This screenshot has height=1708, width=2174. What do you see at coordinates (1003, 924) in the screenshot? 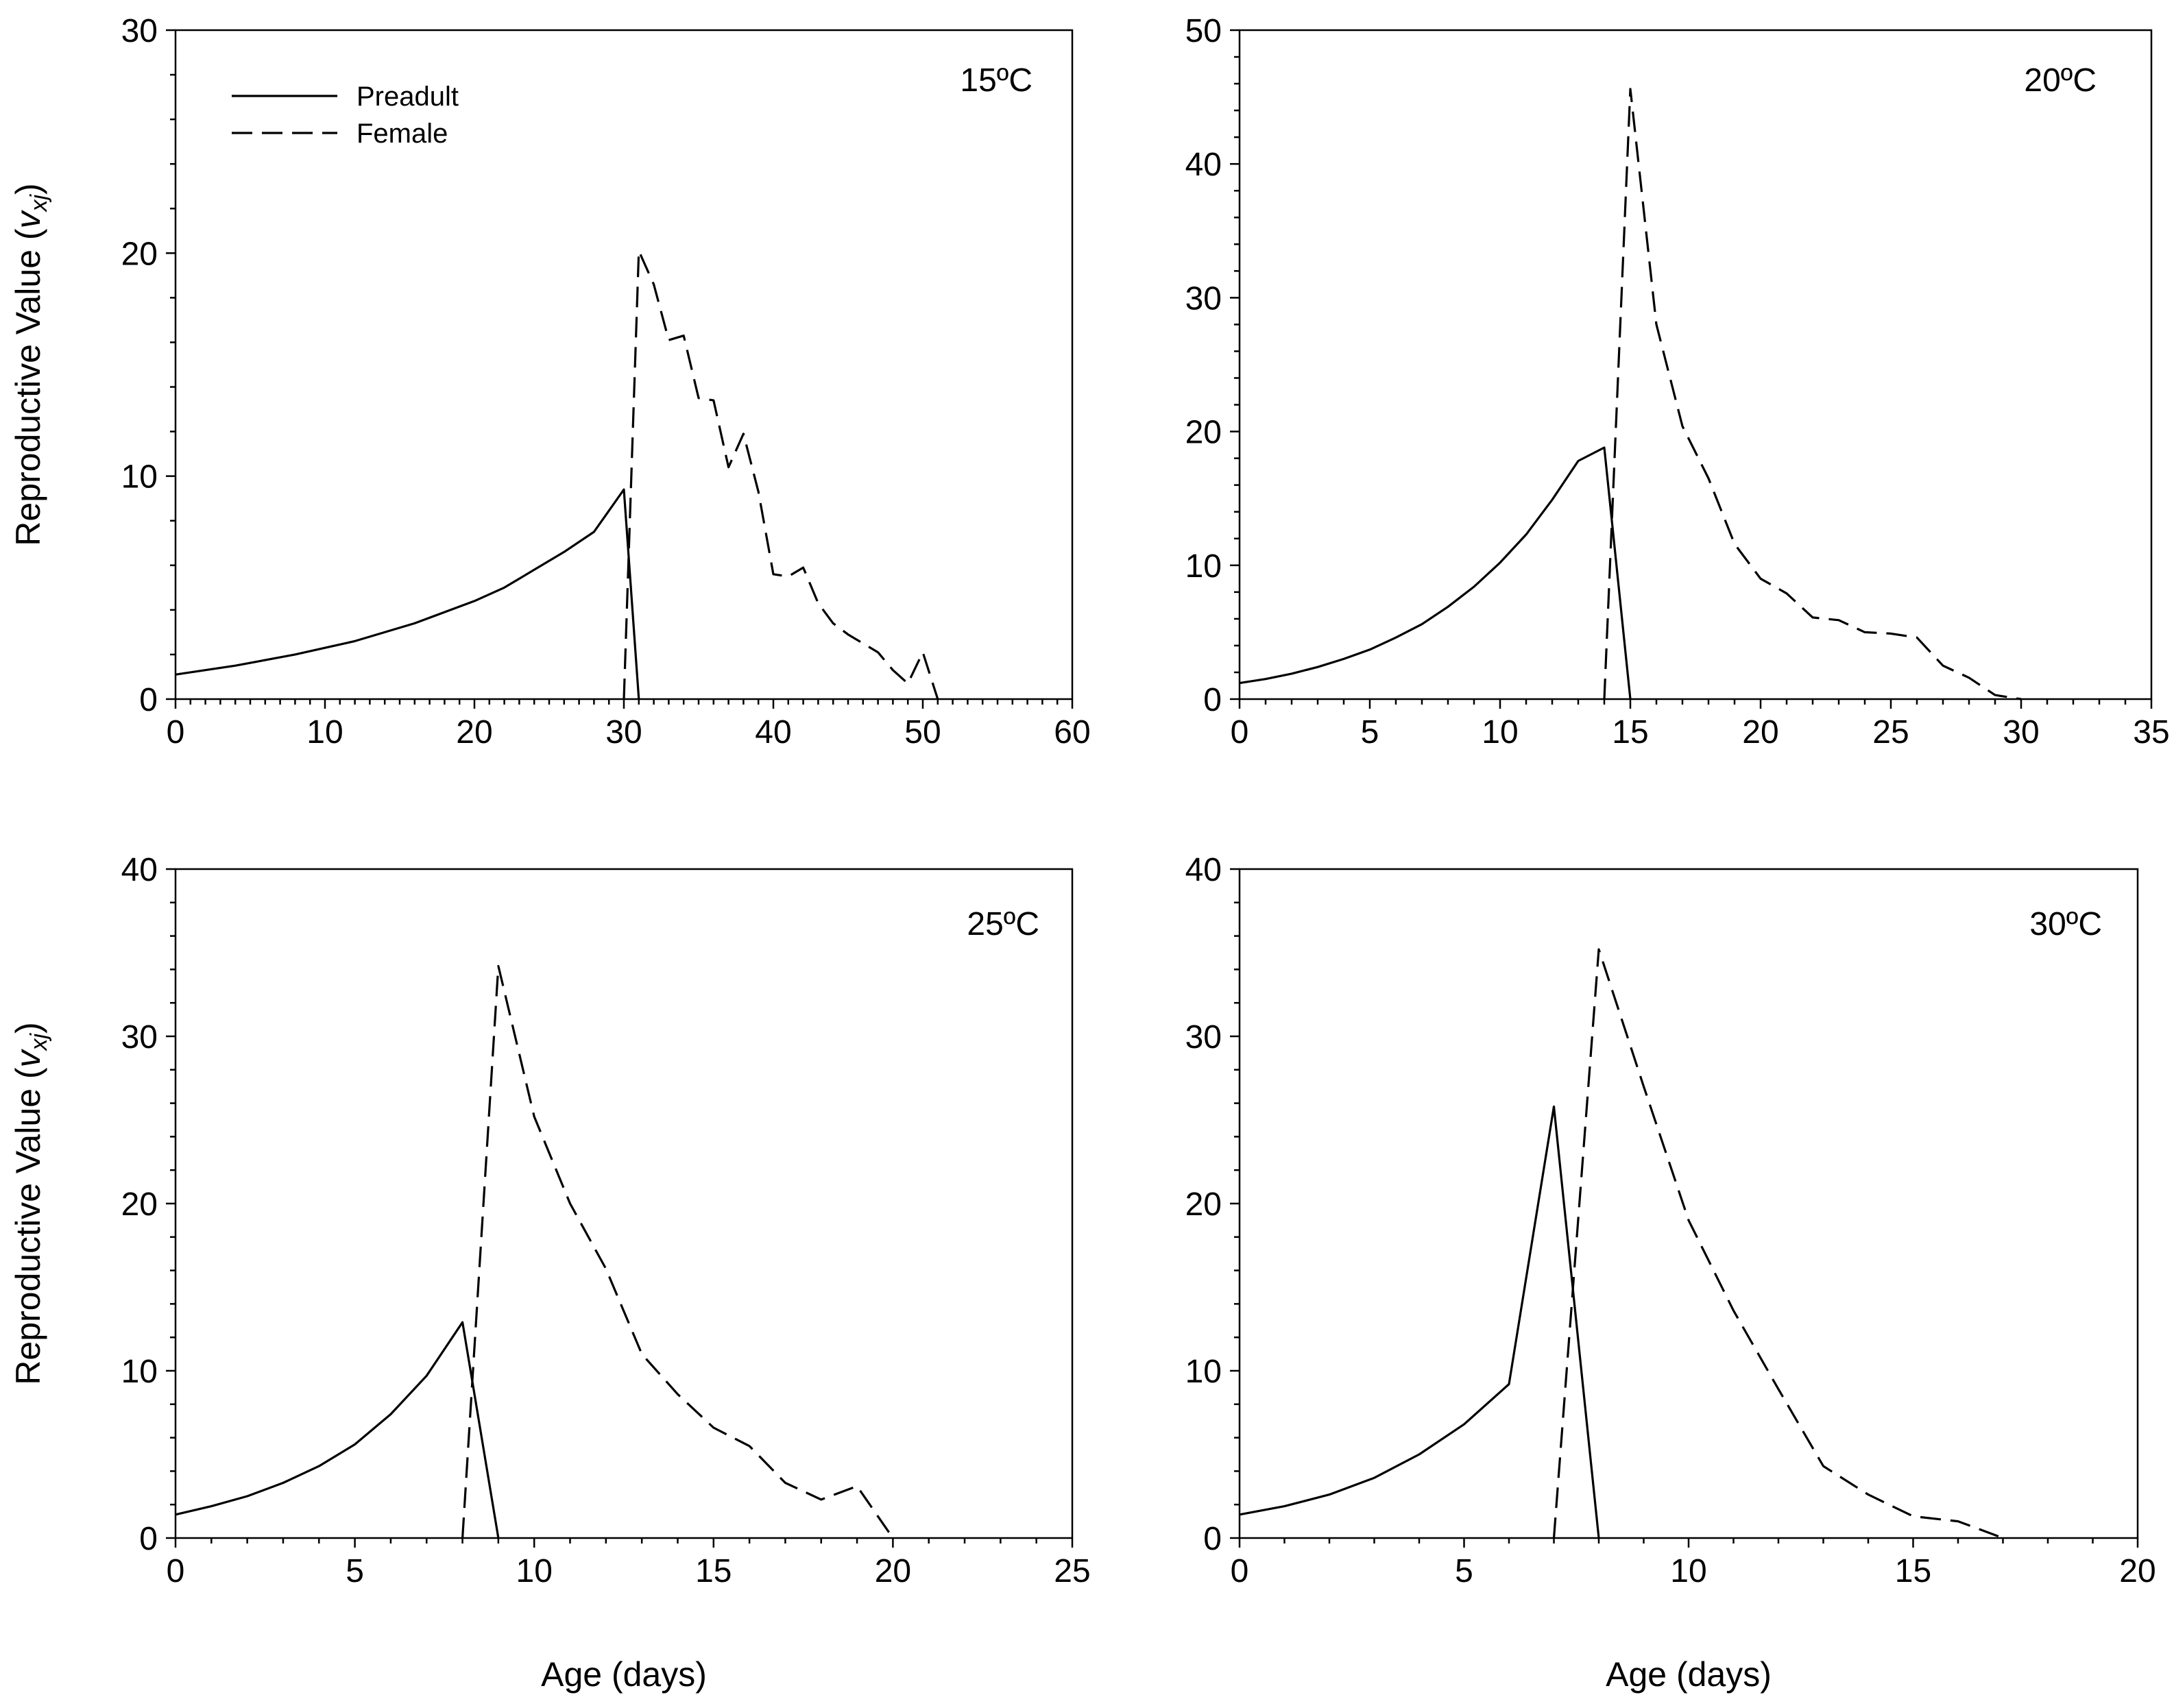
I see `panel-title: 25ºC` at bounding box center [1003, 924].